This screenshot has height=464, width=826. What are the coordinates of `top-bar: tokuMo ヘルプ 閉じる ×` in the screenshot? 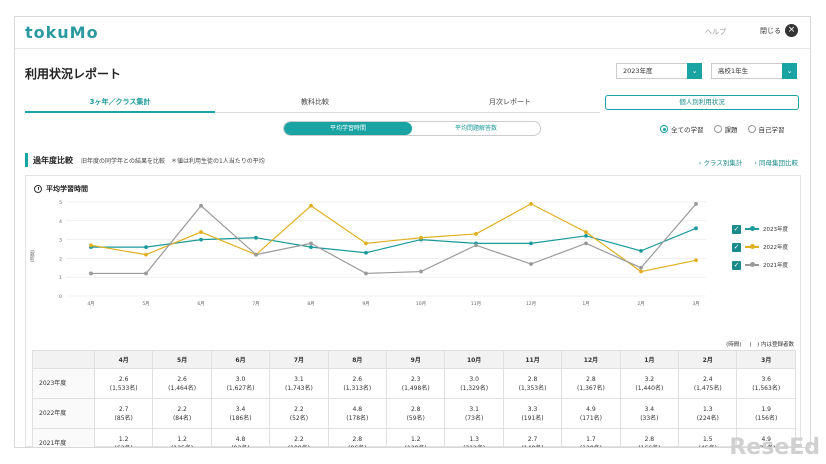 It's located at (412, 33).